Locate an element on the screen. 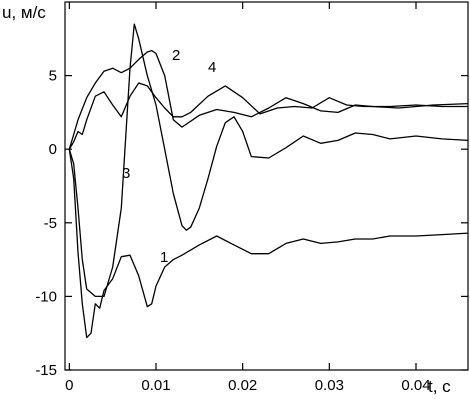 This screenshot has width=470, height=400. series-label-4: 4 is located at coordinates (212, 67).